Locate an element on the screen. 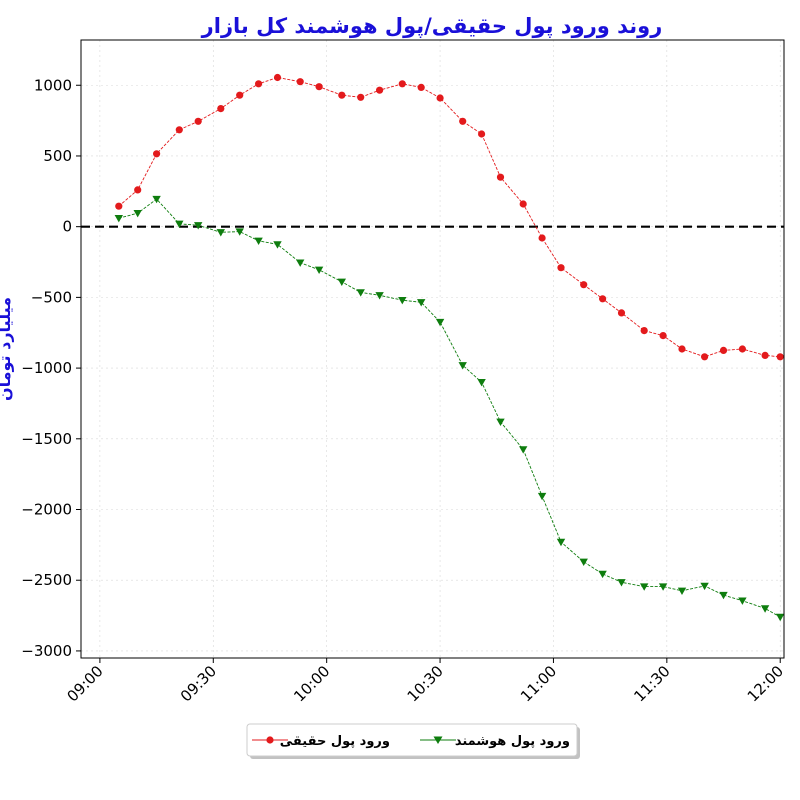 Image resolution: width=800 pixels, height=800 pixels. x-tick-label: 11:00 is located at coordinates (538, 683).